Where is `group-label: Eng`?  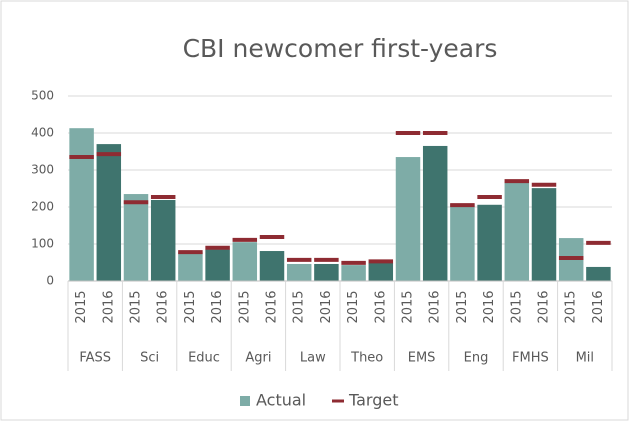 group-label: Eng is located at coordinates (476, 358).